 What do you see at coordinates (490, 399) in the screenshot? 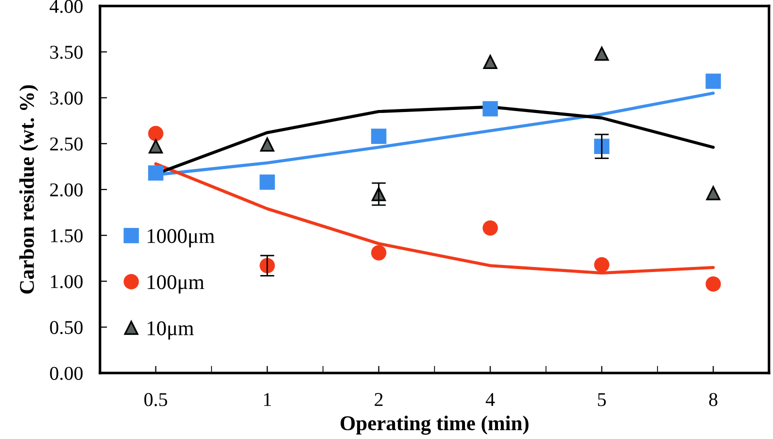
I see `x-tick-label: 4` at bounding box center [490, 399].